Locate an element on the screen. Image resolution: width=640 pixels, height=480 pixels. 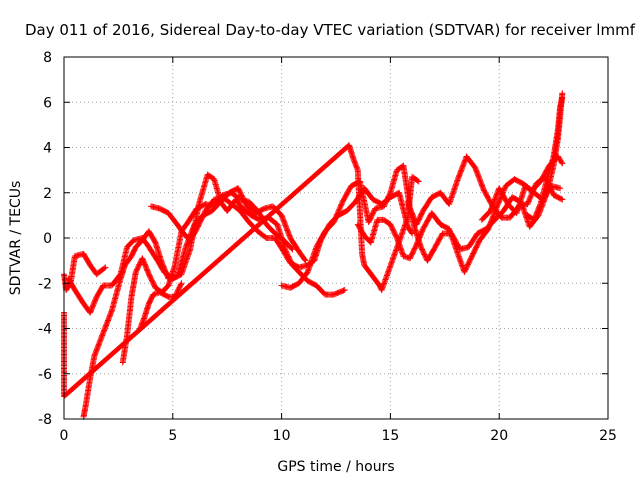
x-axis-label: GPS time / hours is located at coordinates (335, 467).